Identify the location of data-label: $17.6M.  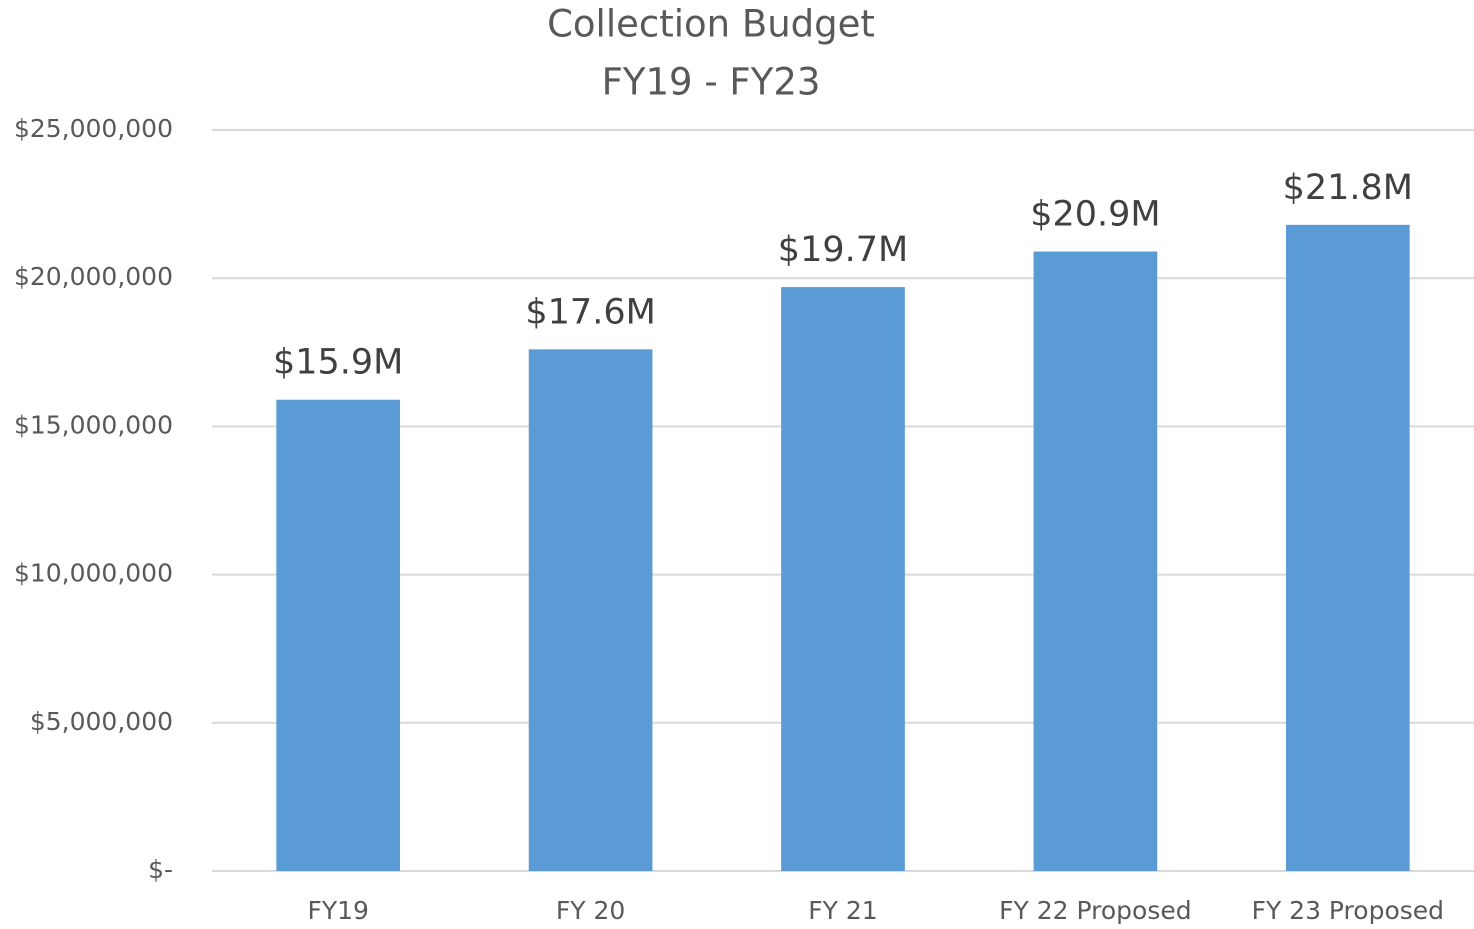
(590, 312).